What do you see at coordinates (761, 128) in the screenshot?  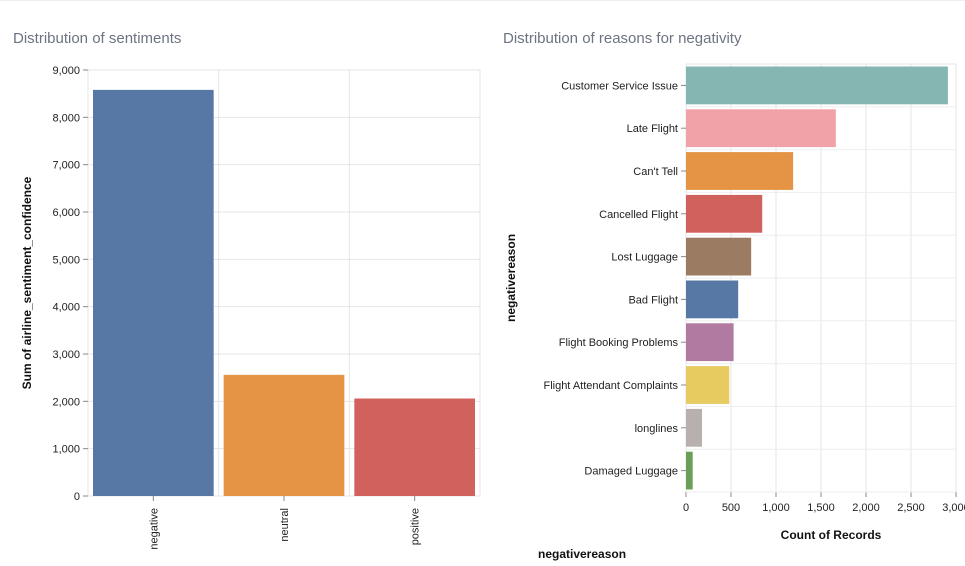 I see `bar-late-flight` at bounding box center [761, 128].